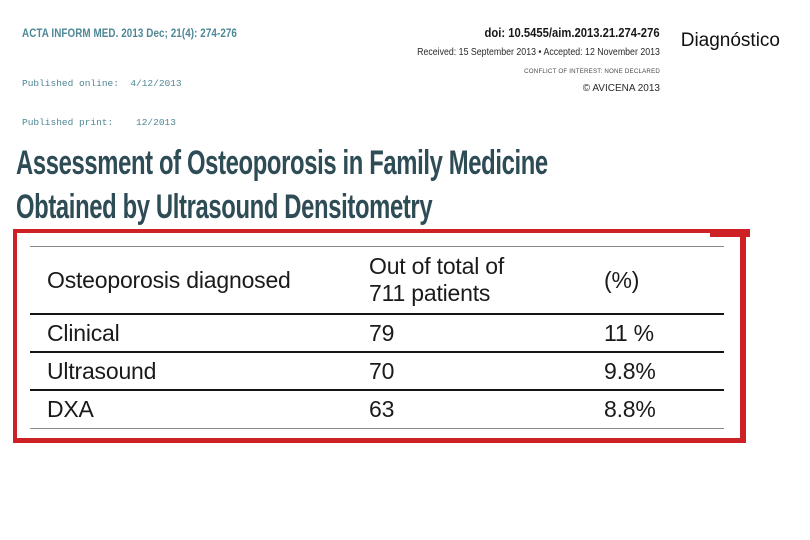  Describe the element at coordinates (621, 88) in the screenshot. I see `copyright-line: © AVICENA 2013` at that location.